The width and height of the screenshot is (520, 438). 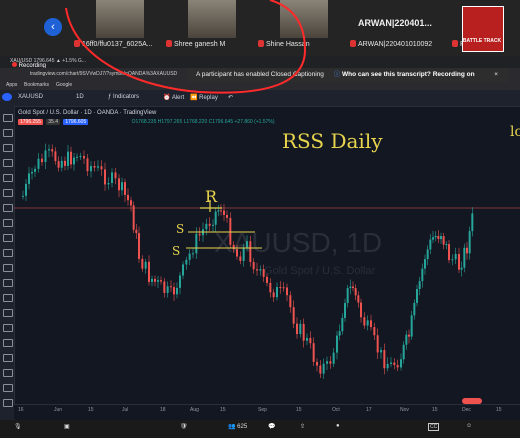 What do you see at coordinates (53, 27) in the screenshot?
I see `back-arrow-icon: ‹` at bounding box center [53, 27].